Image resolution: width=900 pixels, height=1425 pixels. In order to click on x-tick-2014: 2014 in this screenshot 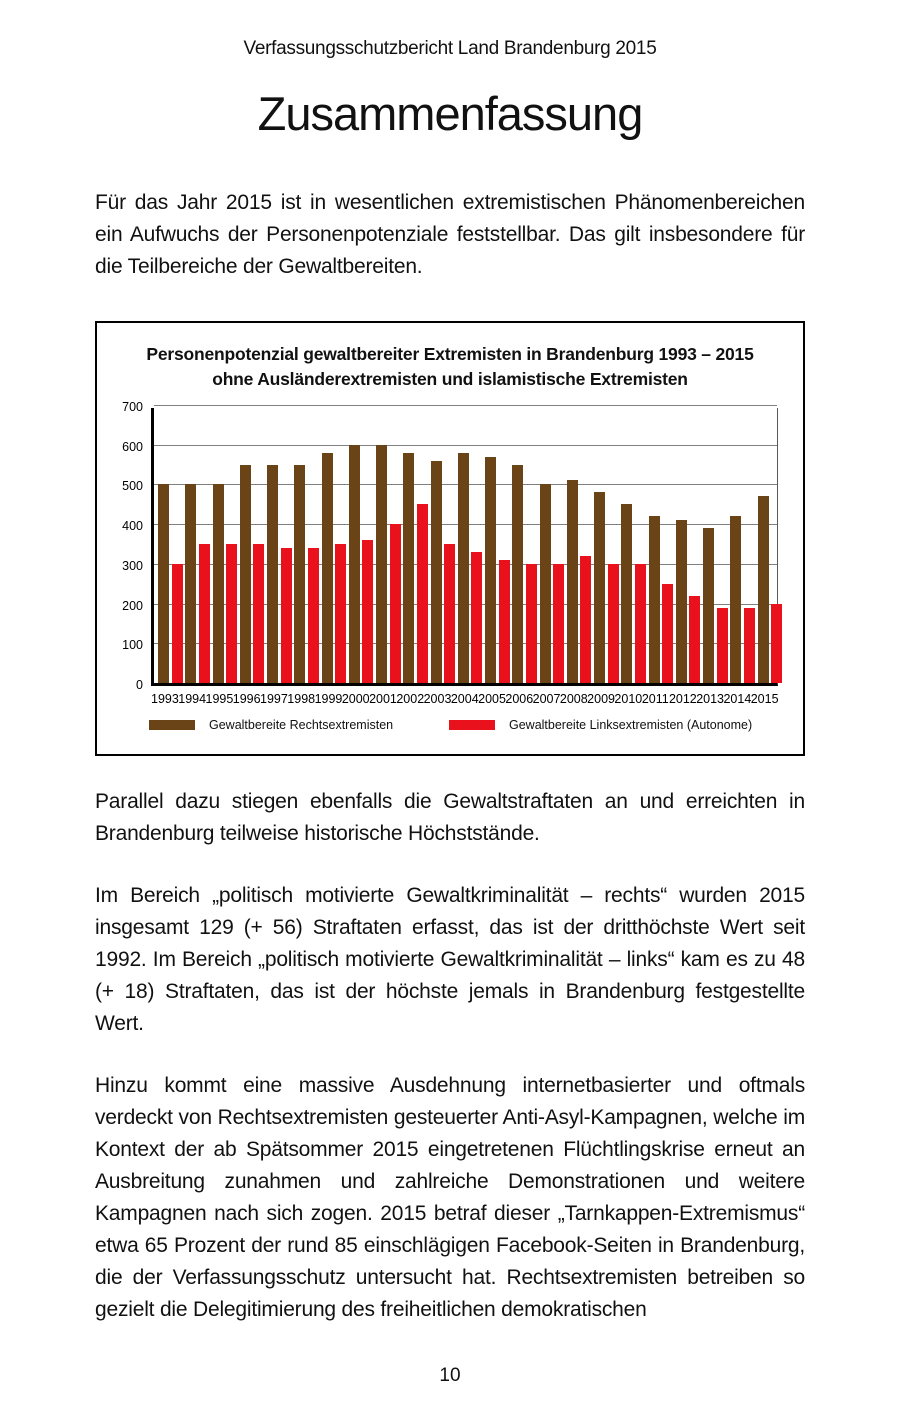, I will do `click(737, 699)`.